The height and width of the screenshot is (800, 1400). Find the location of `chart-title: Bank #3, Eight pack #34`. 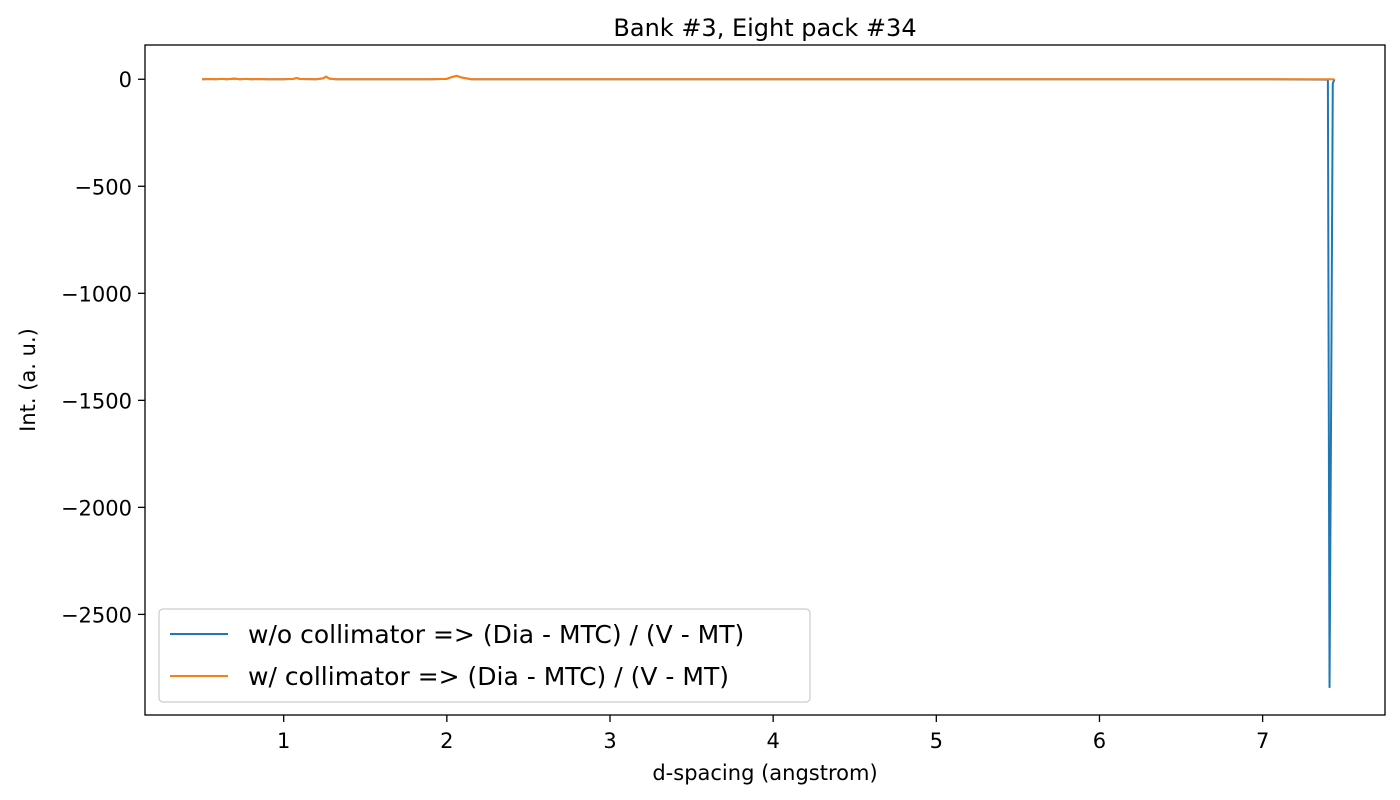

chart-title: Bank #3, Eight pack #34 is located at coordinates (764, 28).